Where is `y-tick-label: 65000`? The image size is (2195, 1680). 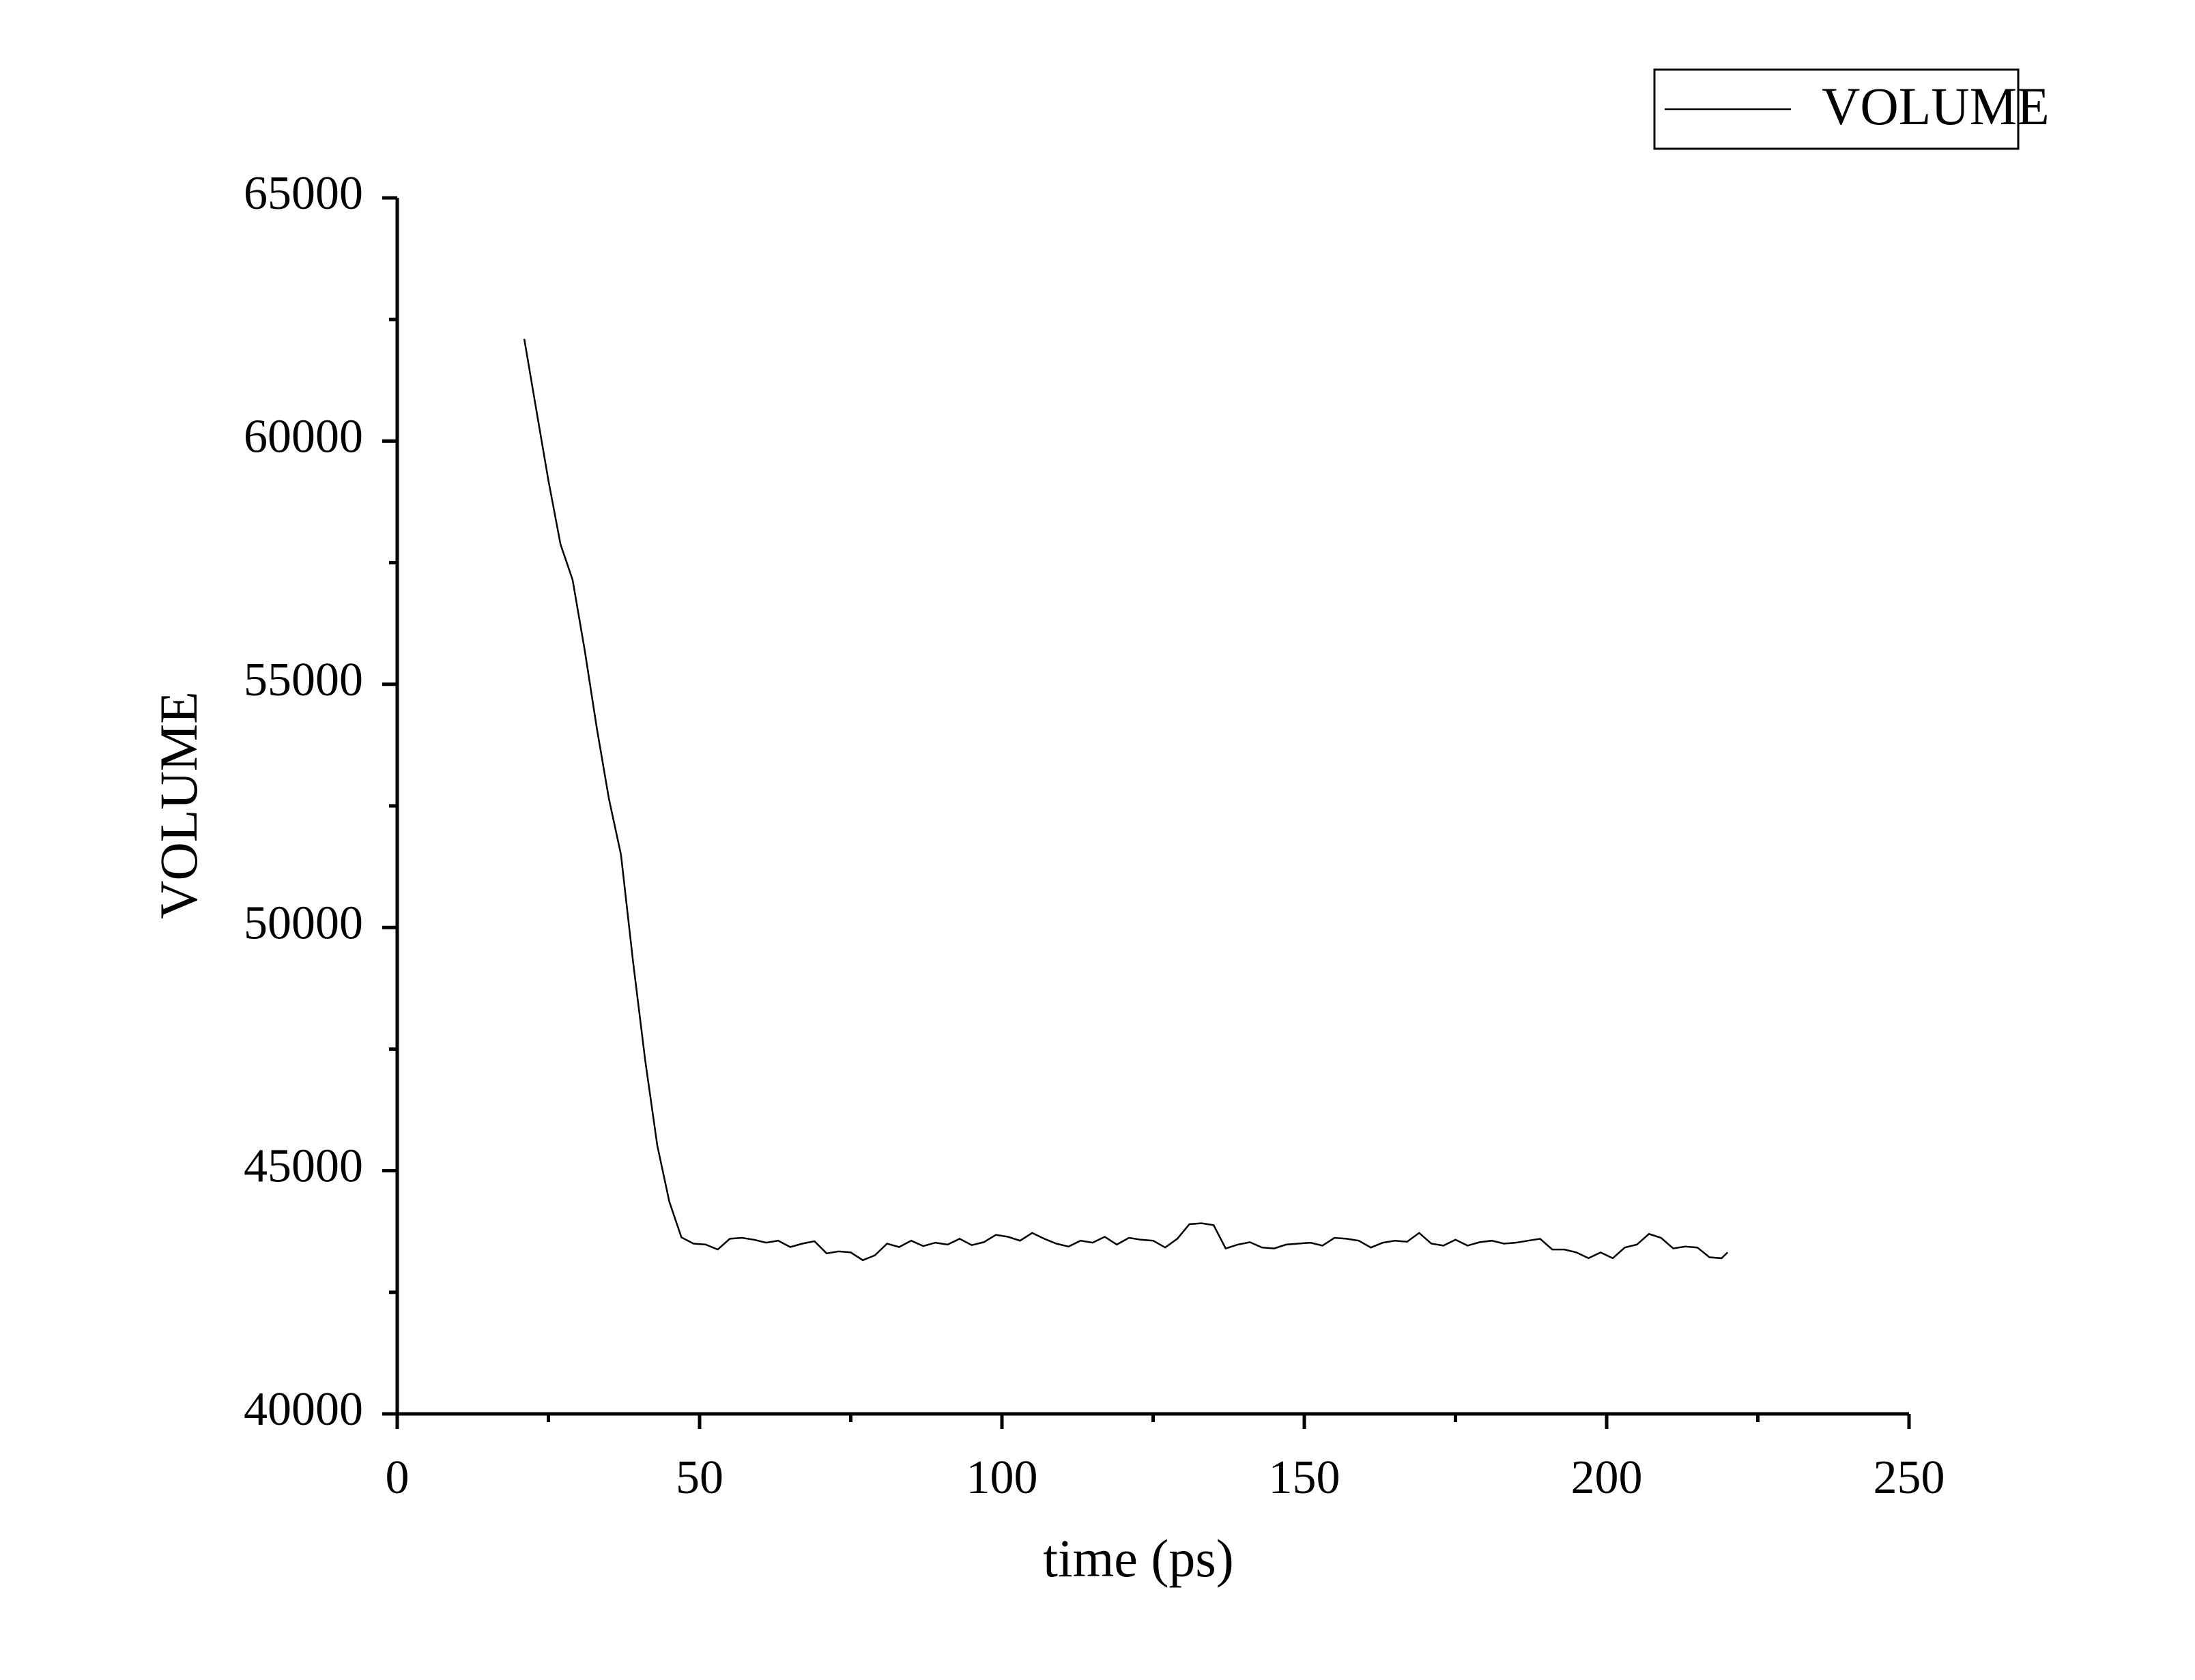 y-tick-label: 65000 is located at coordinates (303, 193).